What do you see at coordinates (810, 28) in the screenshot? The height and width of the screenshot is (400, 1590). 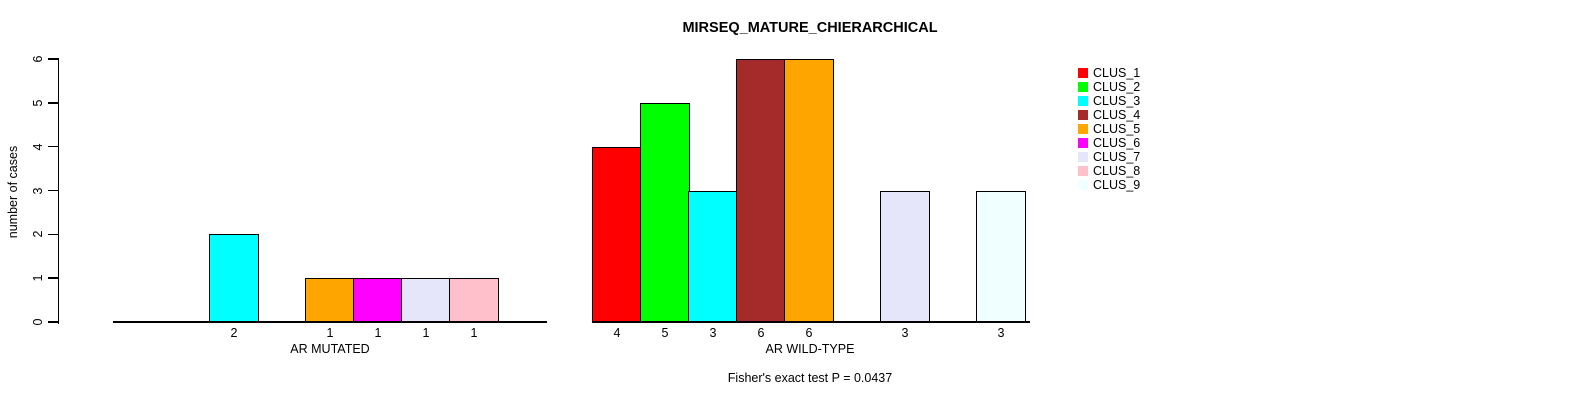 I see `chart-title: MIRSEQ_MATURE_CHIERARCHICAL` at bounding box center [810, 28].